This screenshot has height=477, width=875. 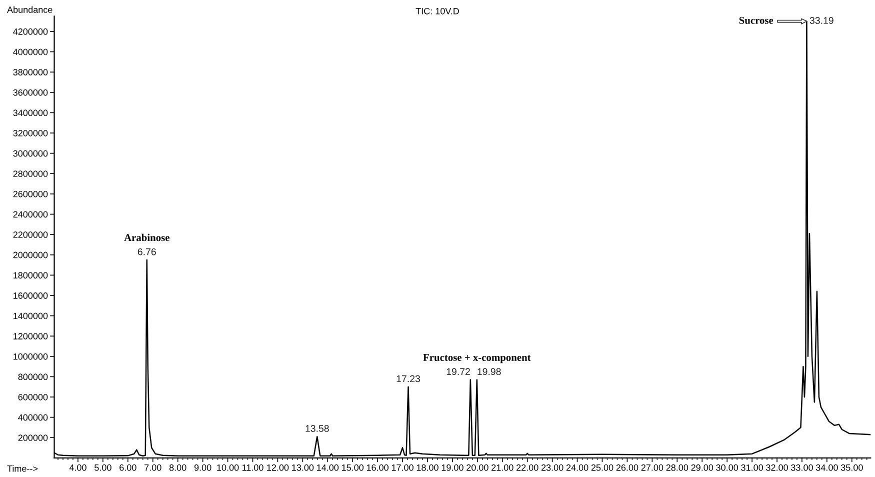 What do you see at coordinates (33, 377) in the screenshot?
I see `y-tick-label: 800000` at bounding box center [33, 377].